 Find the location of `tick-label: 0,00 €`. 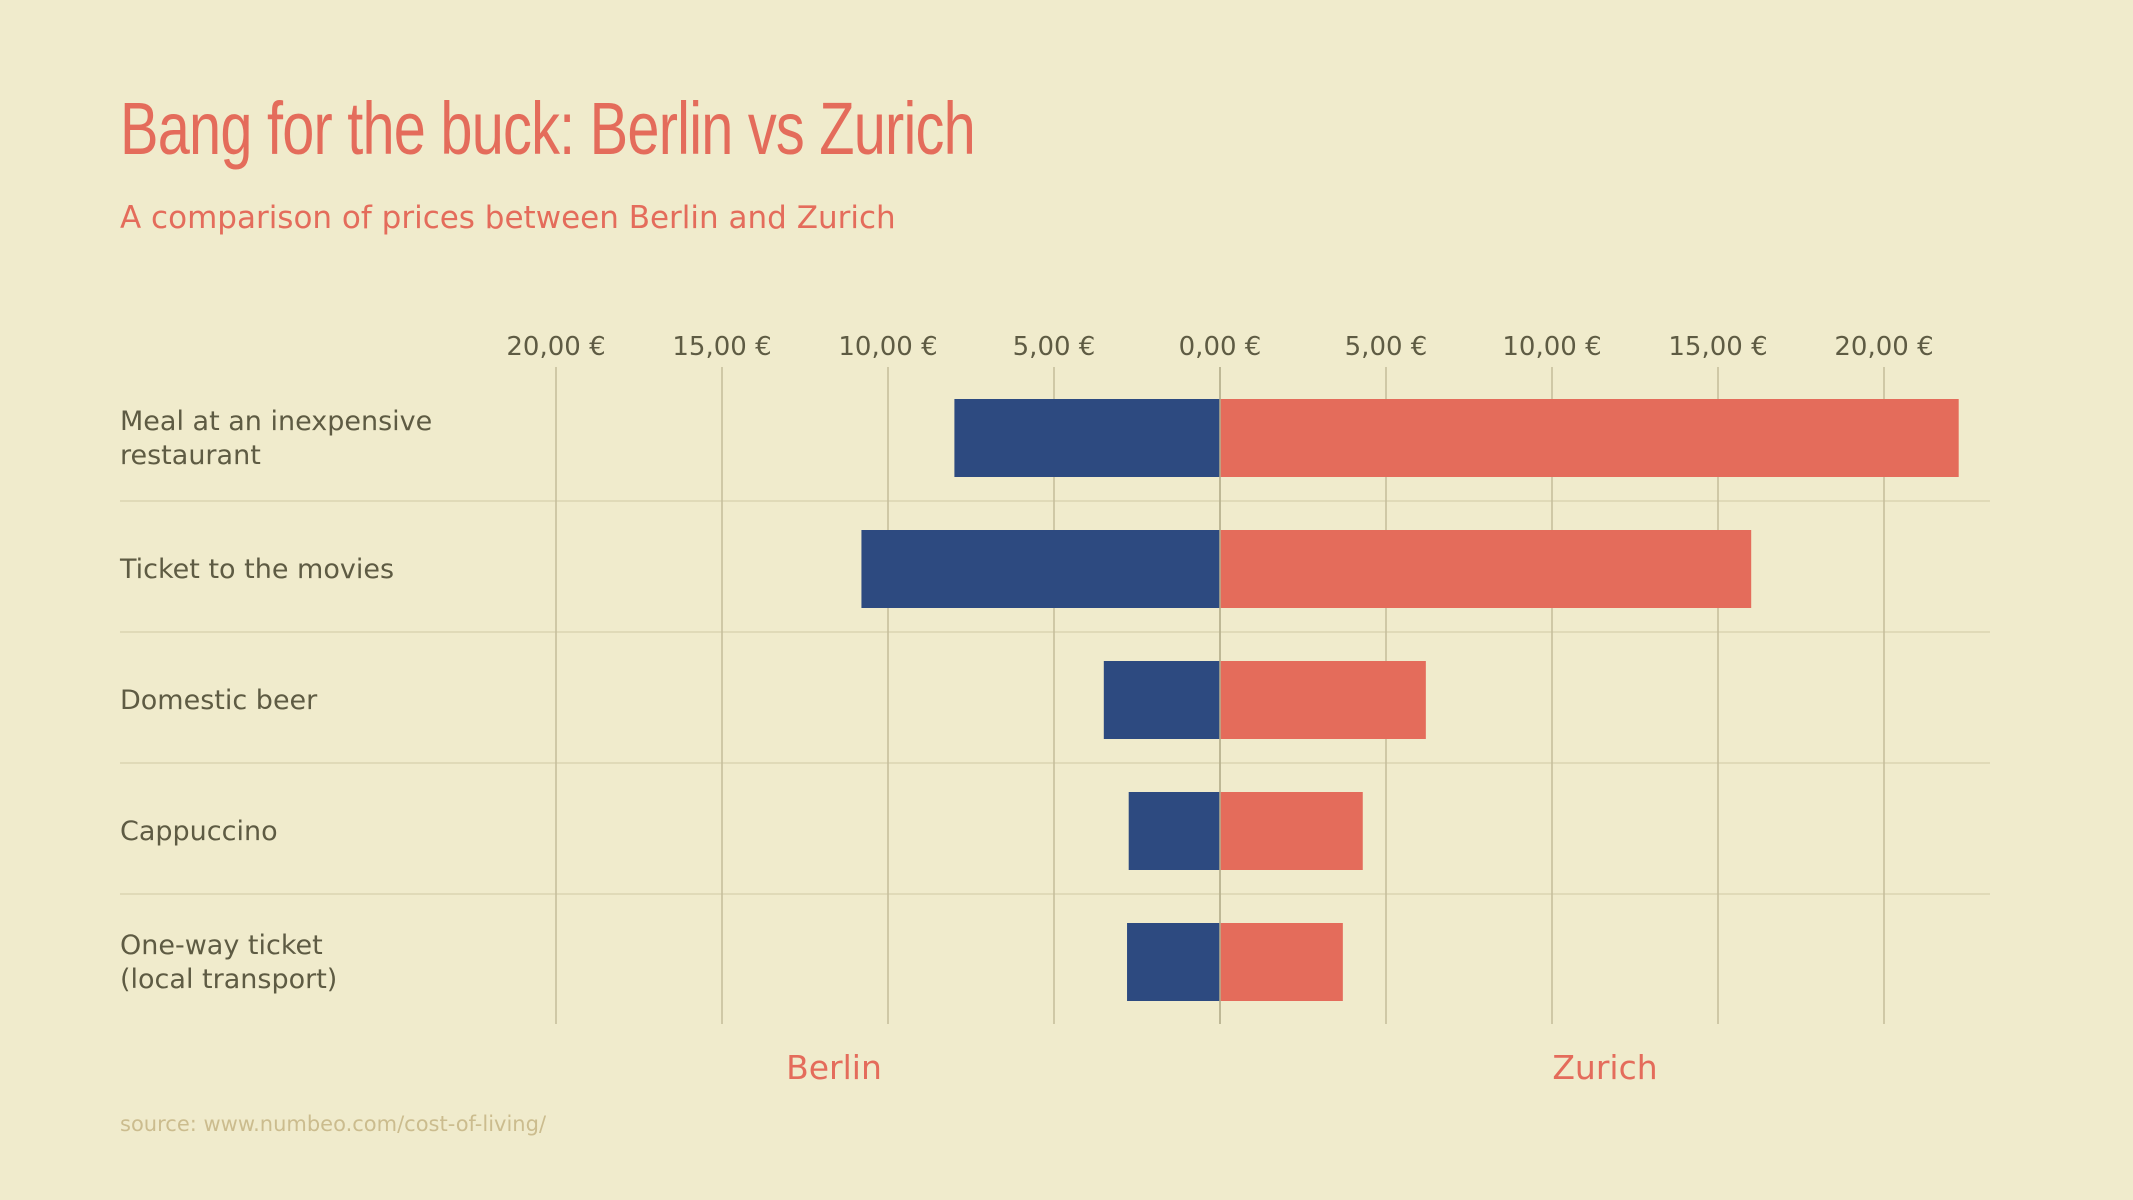

tick-label: 0,00 € is located at coordinates (1220, 347).